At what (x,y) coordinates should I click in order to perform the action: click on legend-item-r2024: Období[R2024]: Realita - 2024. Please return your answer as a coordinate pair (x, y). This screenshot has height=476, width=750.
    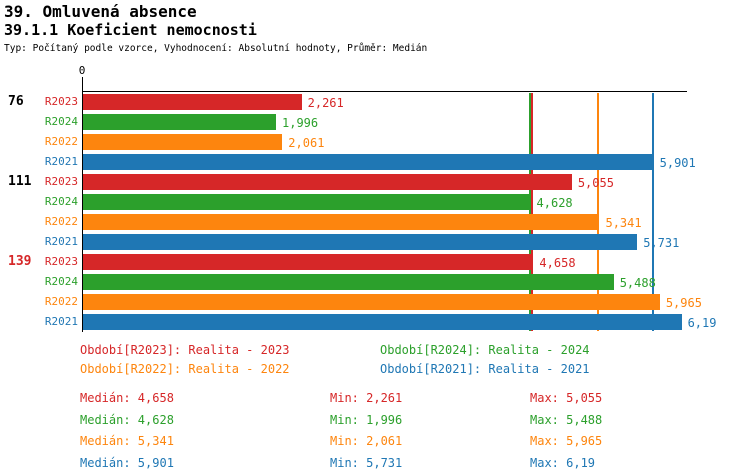
    Looking at the image, I should click on (485, 350).